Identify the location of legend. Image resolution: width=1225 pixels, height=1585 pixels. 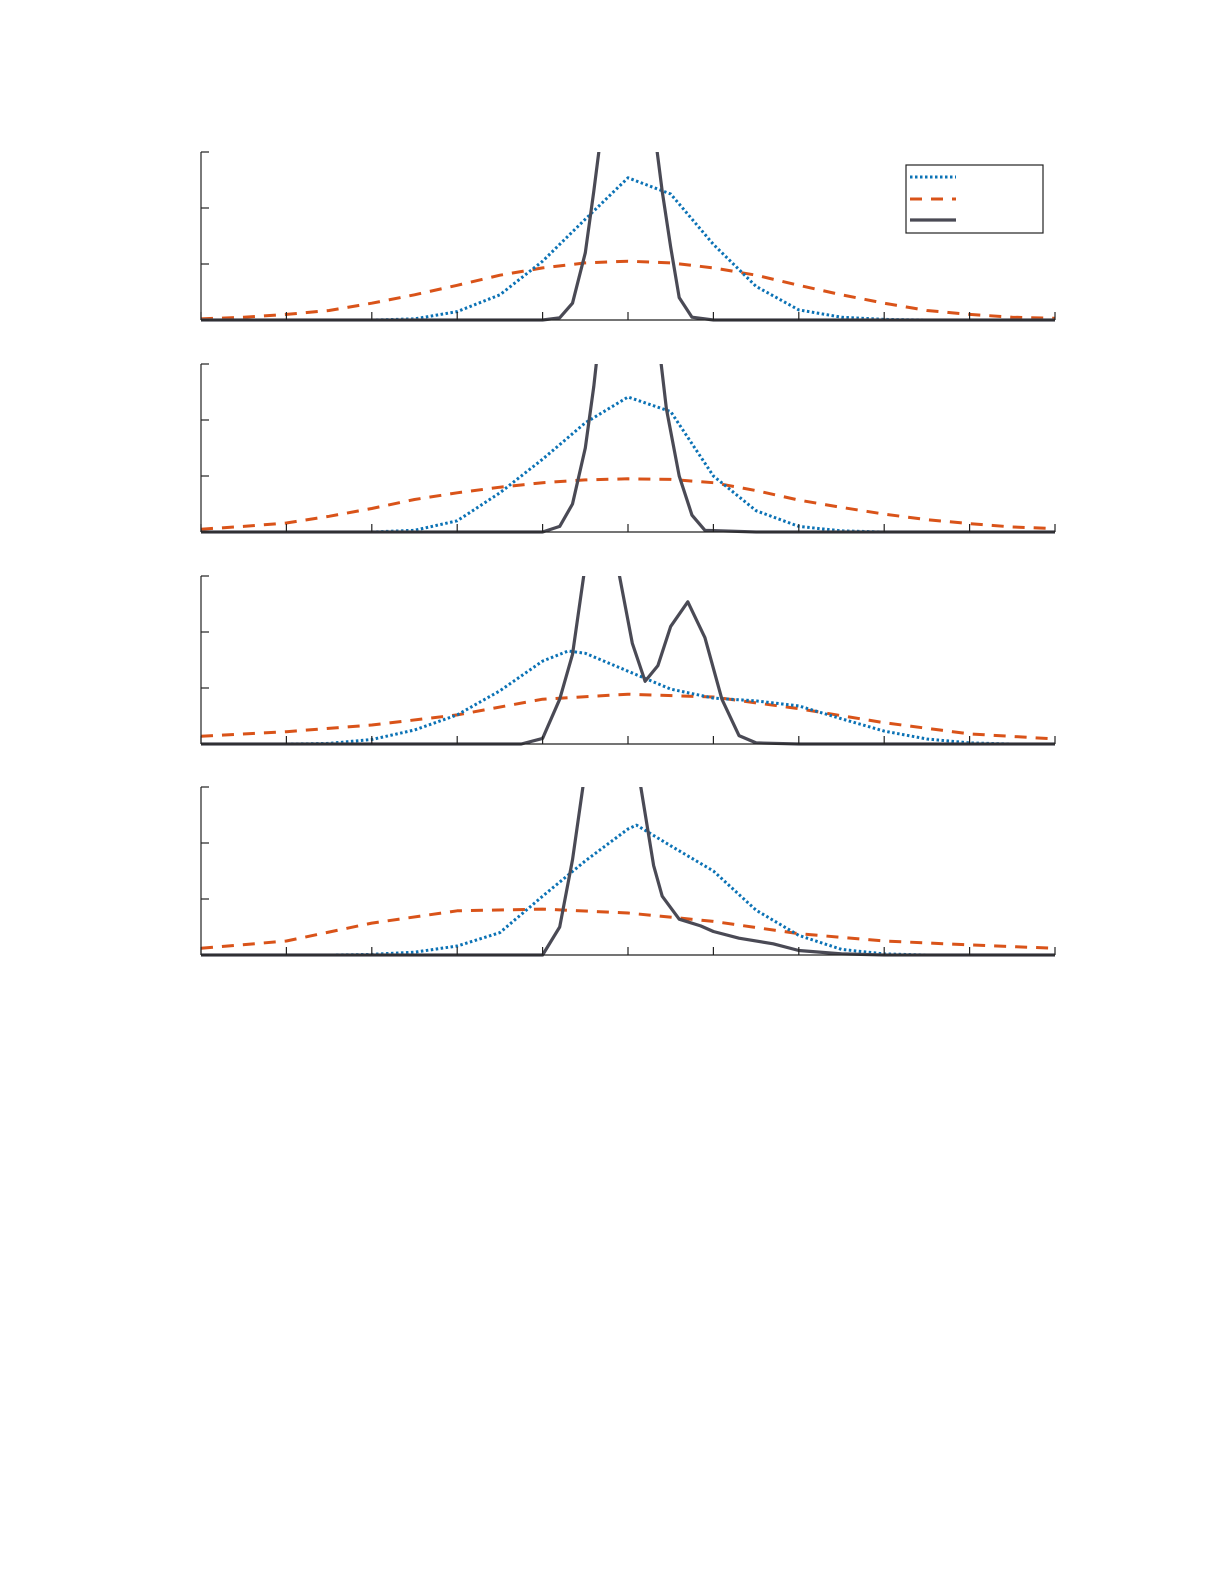
(974, 199).